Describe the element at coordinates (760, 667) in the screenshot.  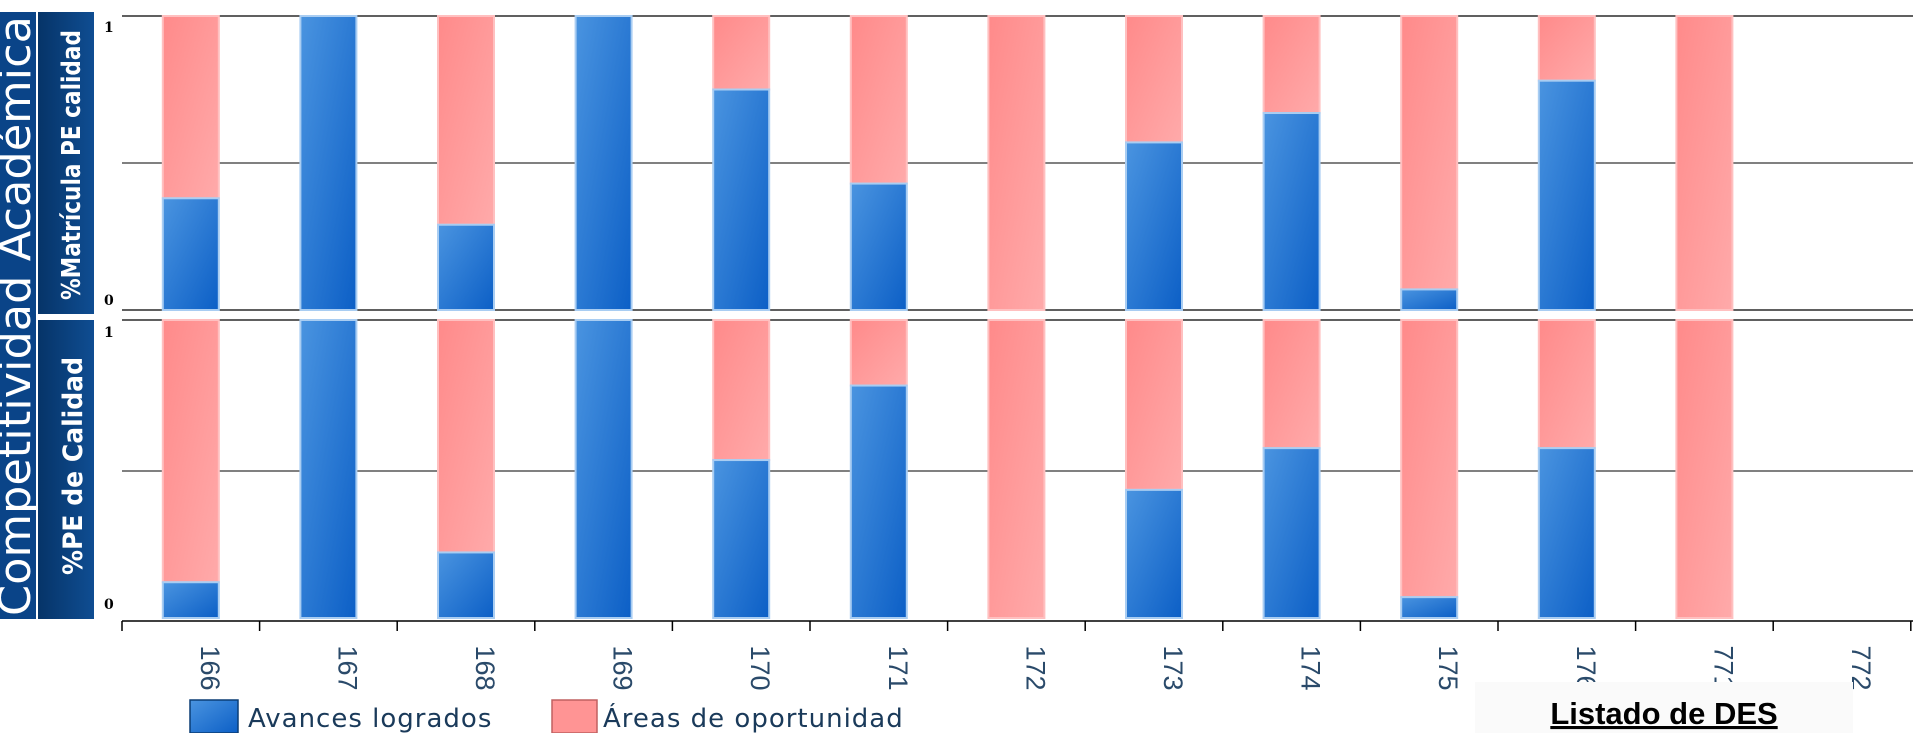
I see `x-tick-label-170: 170` at that location.